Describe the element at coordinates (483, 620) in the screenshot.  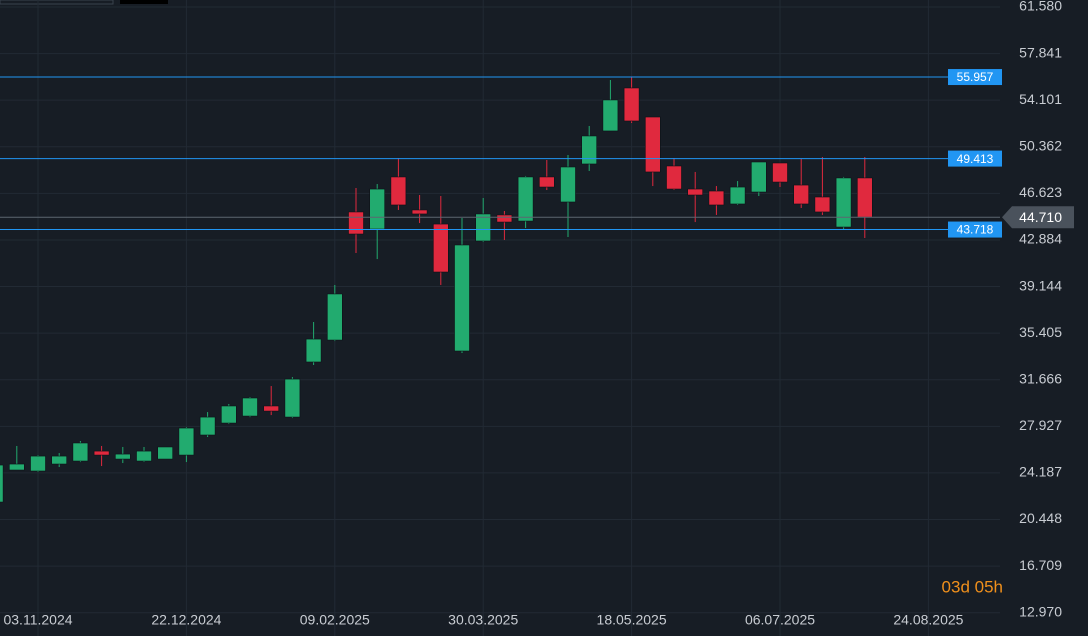
I see `x-tick-label: 30.03.2025` at that location.